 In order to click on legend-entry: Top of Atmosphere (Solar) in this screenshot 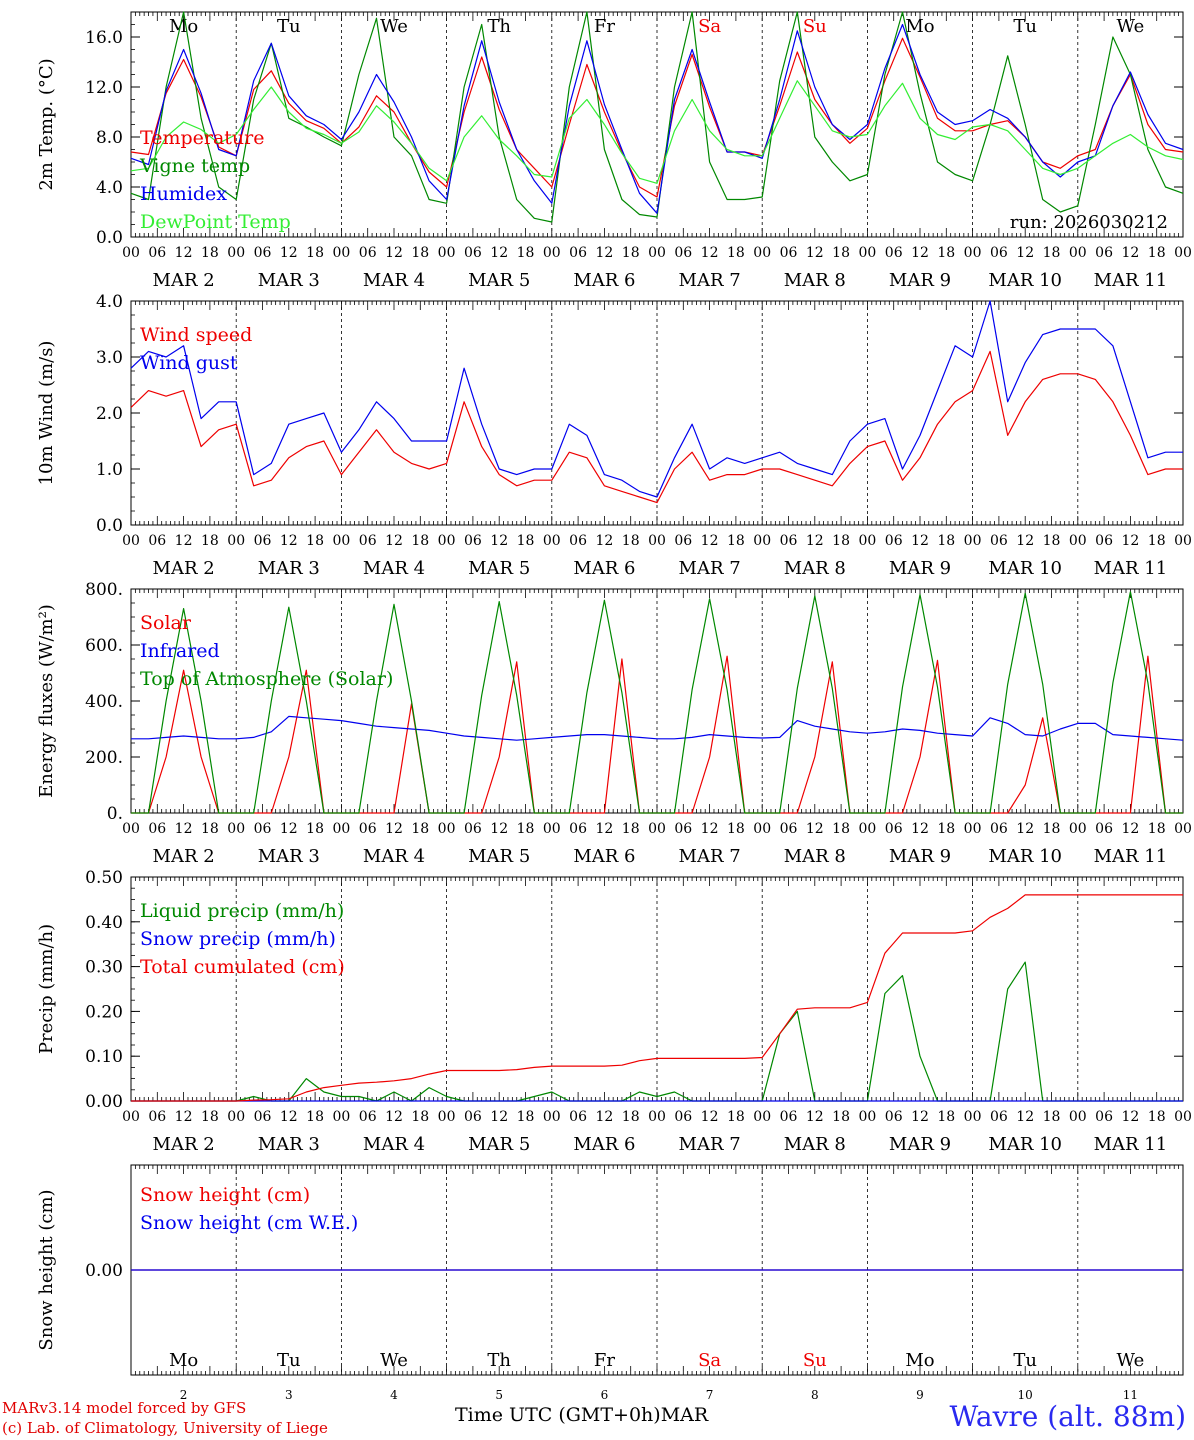, I will do `click(266, 679)`.